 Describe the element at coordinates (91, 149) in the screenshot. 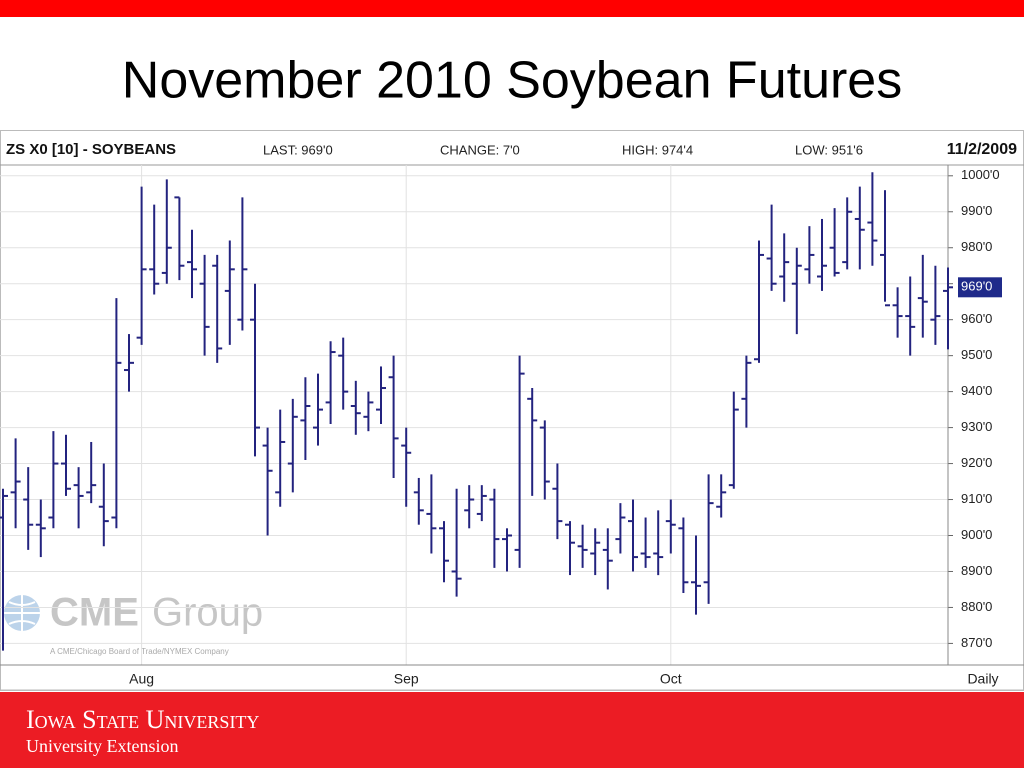

I see `chart-symbol: ZS X0 [10] - SOYBEANS` at that location.